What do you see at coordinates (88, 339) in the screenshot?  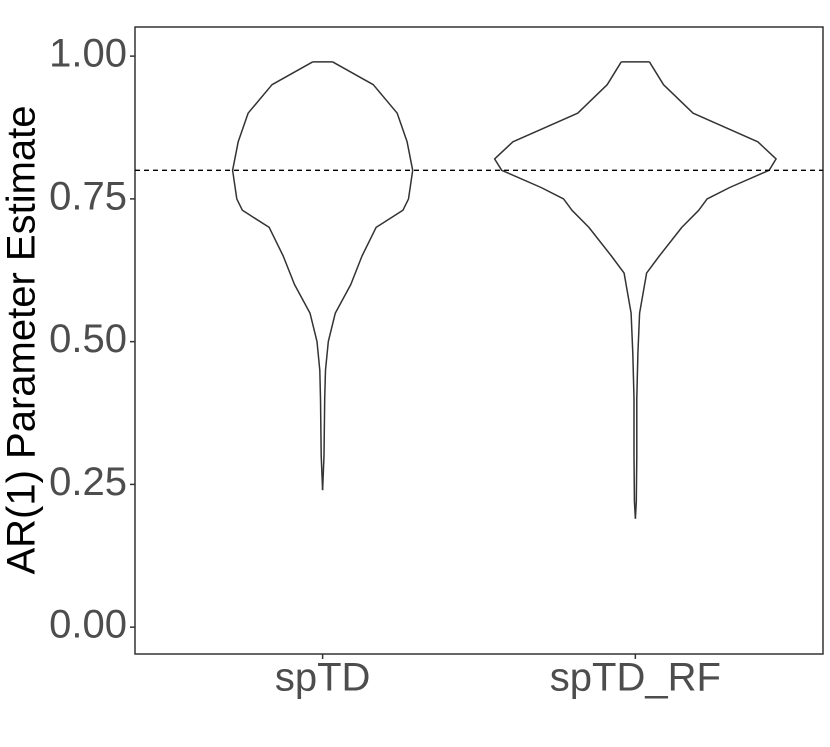 I see `y-tick-label: 0.50` at bounding box center [88, 339].